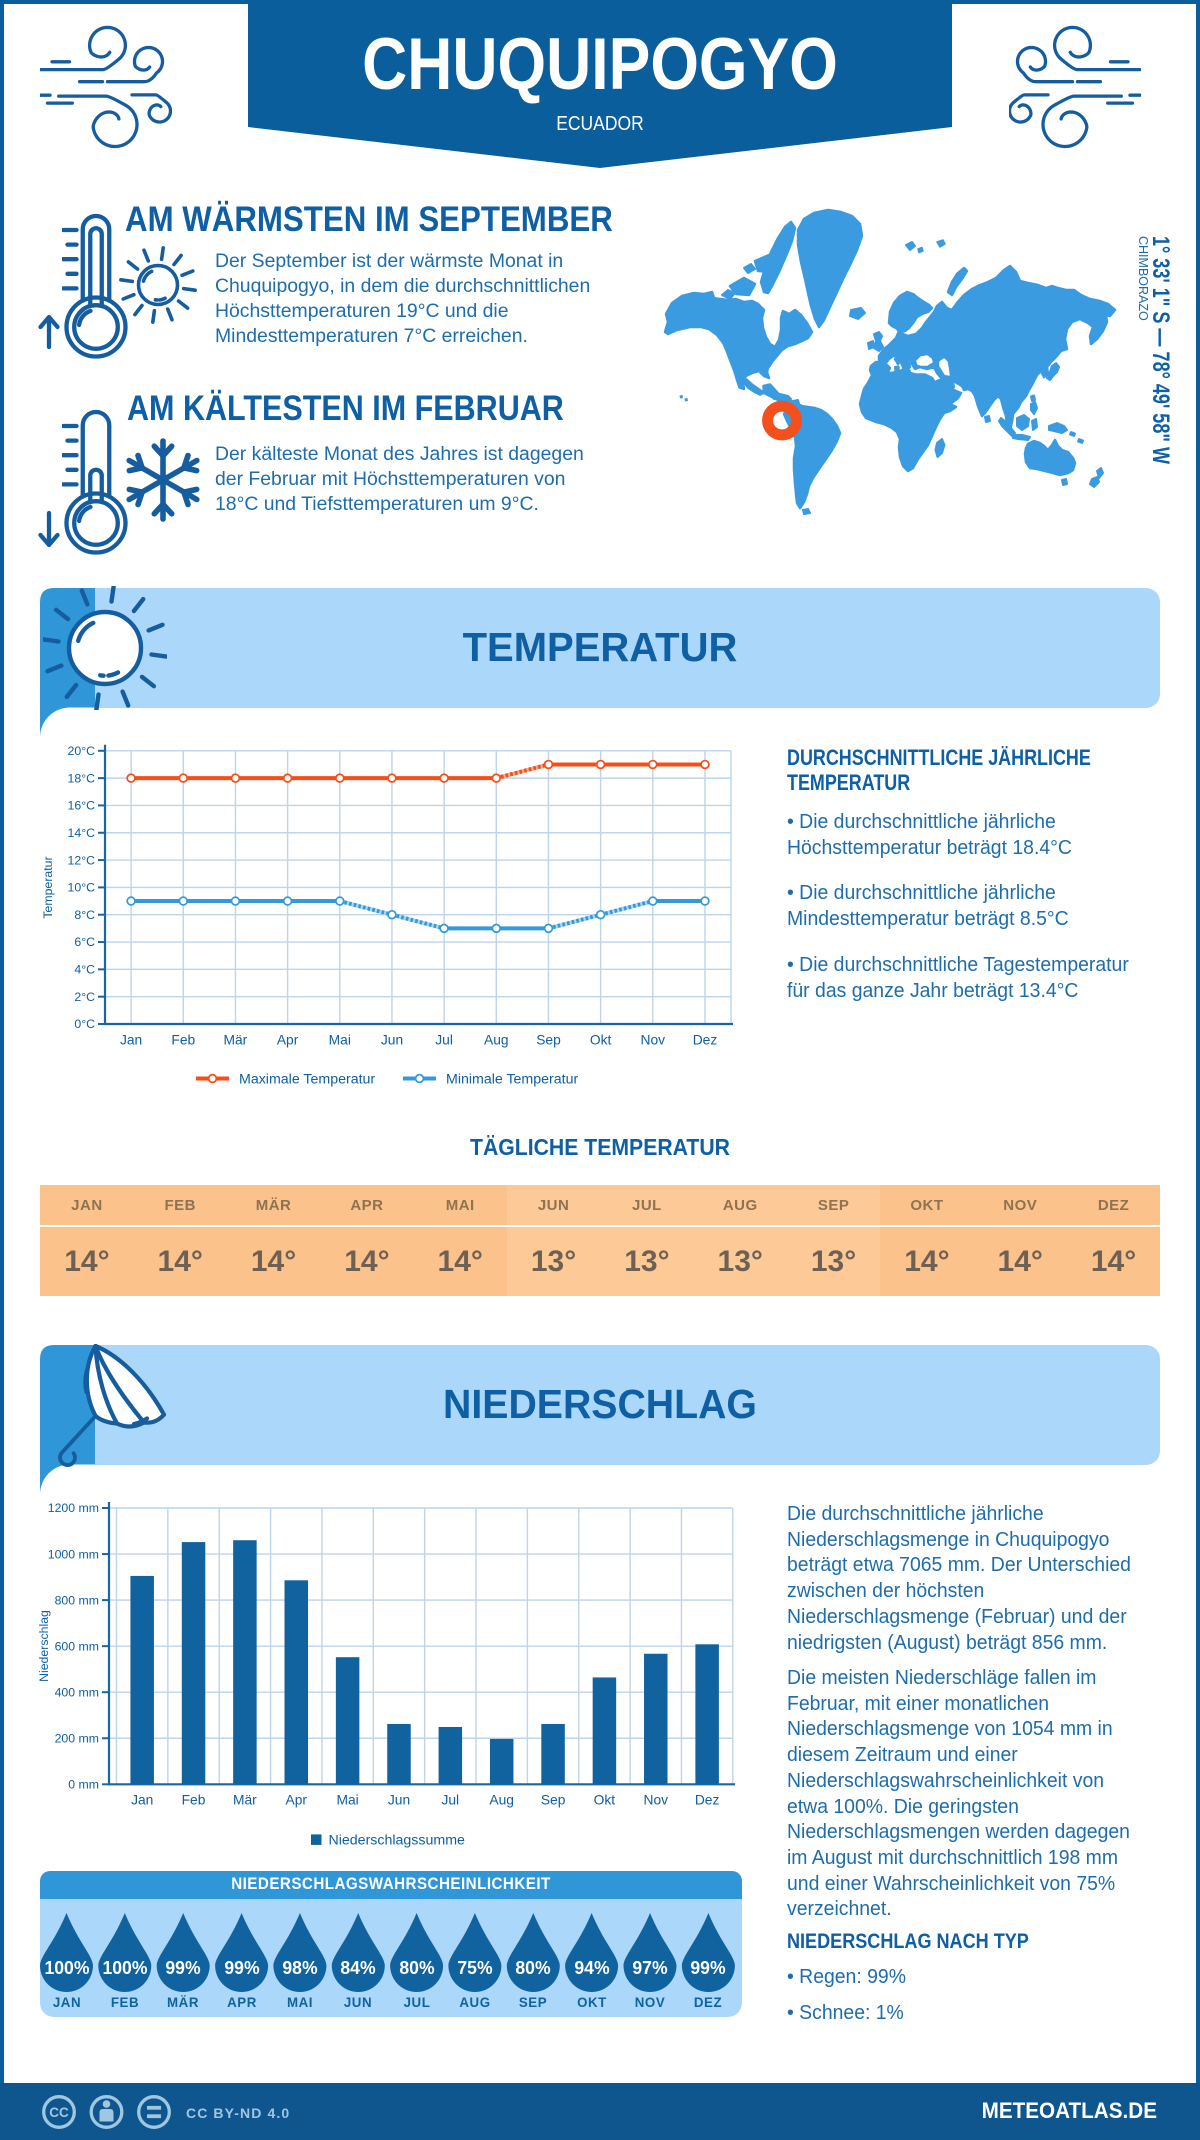 The image size is (1200, 2140). What do you see at coordinates (59, 2112) in the screenshot?
I see `svg-text: CC` at bounding box center [59, 2112].